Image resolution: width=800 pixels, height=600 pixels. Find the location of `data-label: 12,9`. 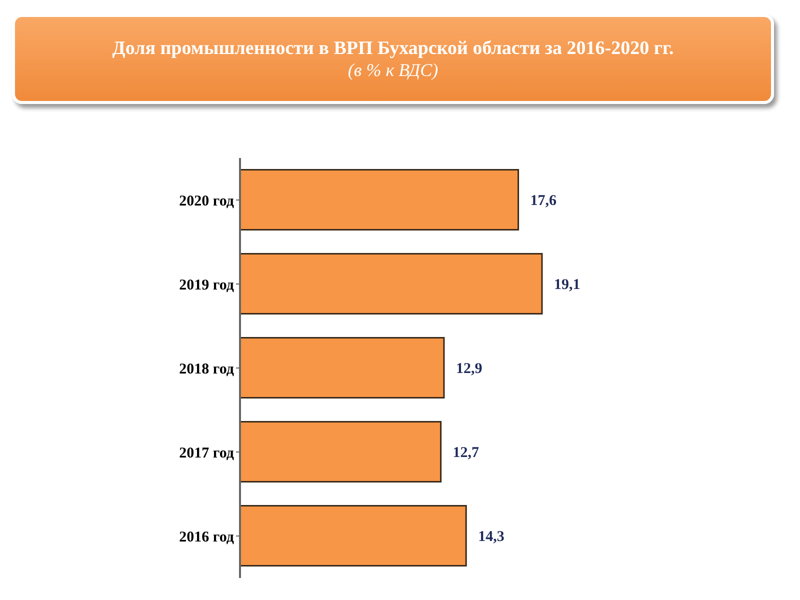

data-label: 12,9 is located at coordinates (469, 369).